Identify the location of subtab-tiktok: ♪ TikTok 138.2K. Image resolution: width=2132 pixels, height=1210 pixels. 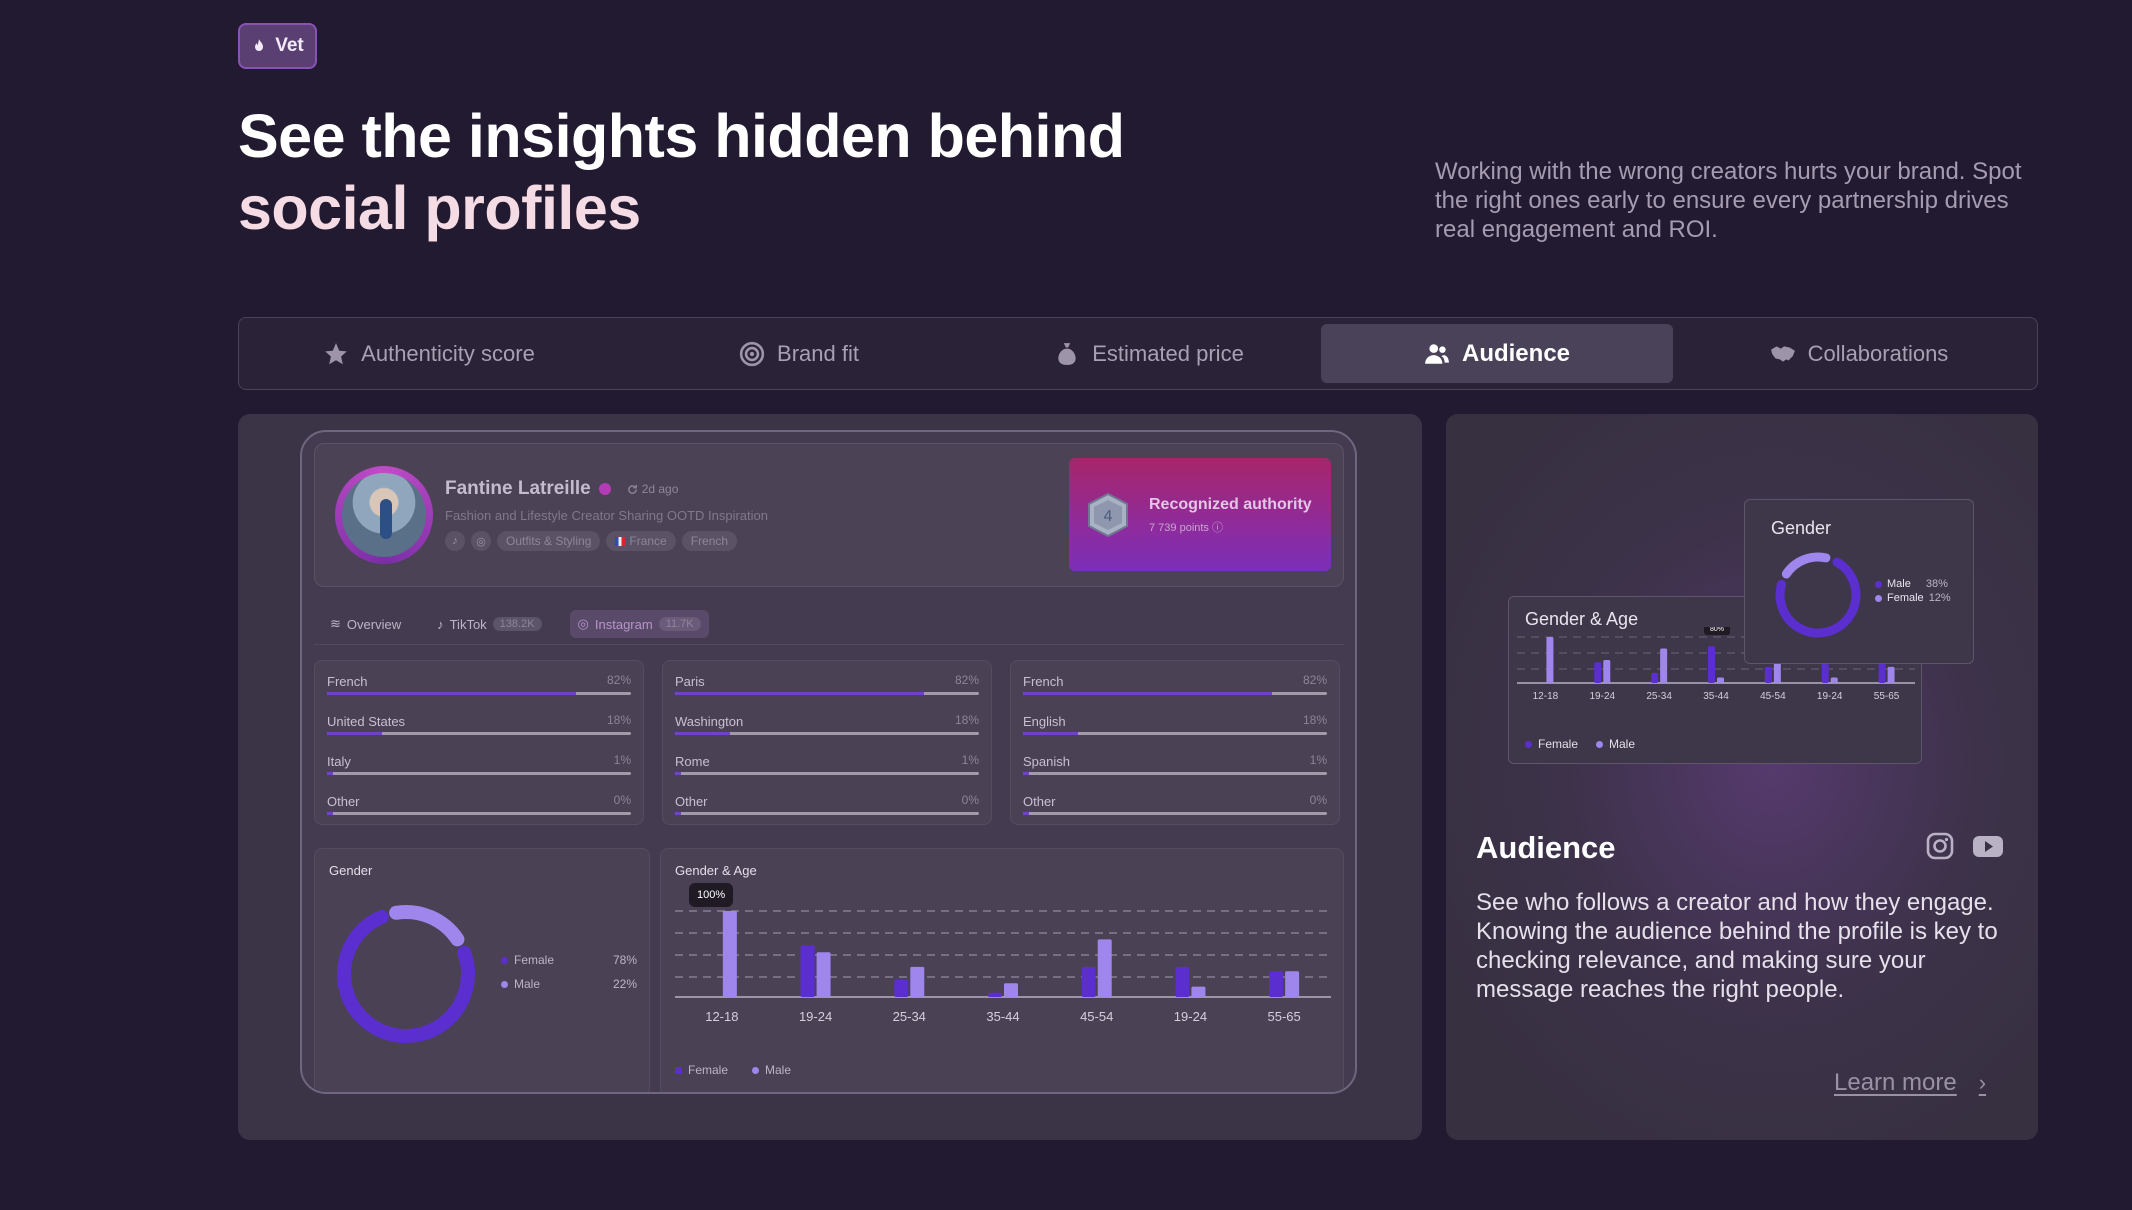
(489, 624).